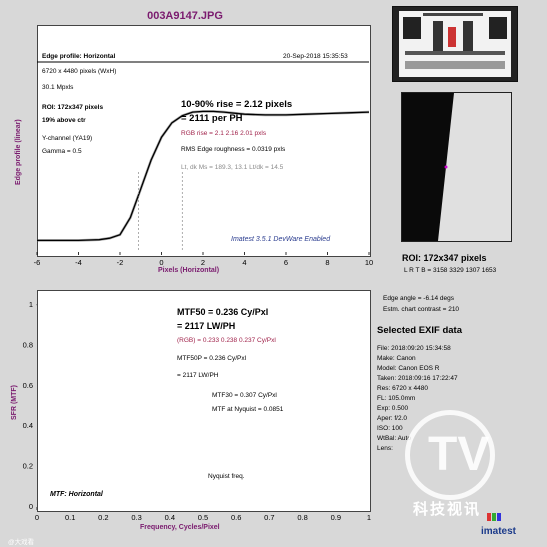 The image size is (547, 547). I want to click on mtf50: MTF50 = 0.236 Cy/Pxl, so click(223, 312).